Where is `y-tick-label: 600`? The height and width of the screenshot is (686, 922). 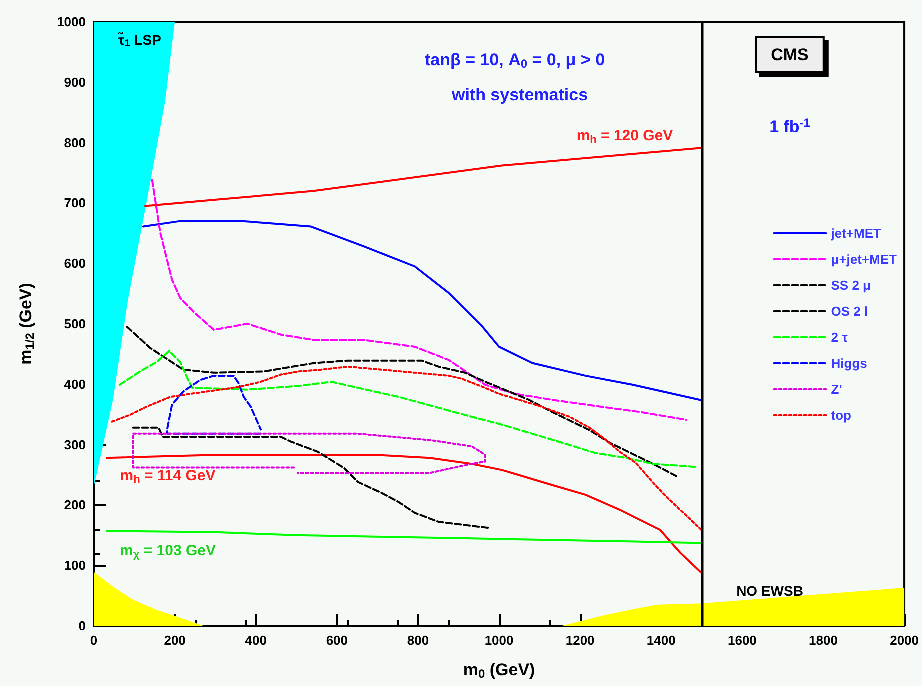
y-tick-label: 600 is located at coordinates (75, 264).